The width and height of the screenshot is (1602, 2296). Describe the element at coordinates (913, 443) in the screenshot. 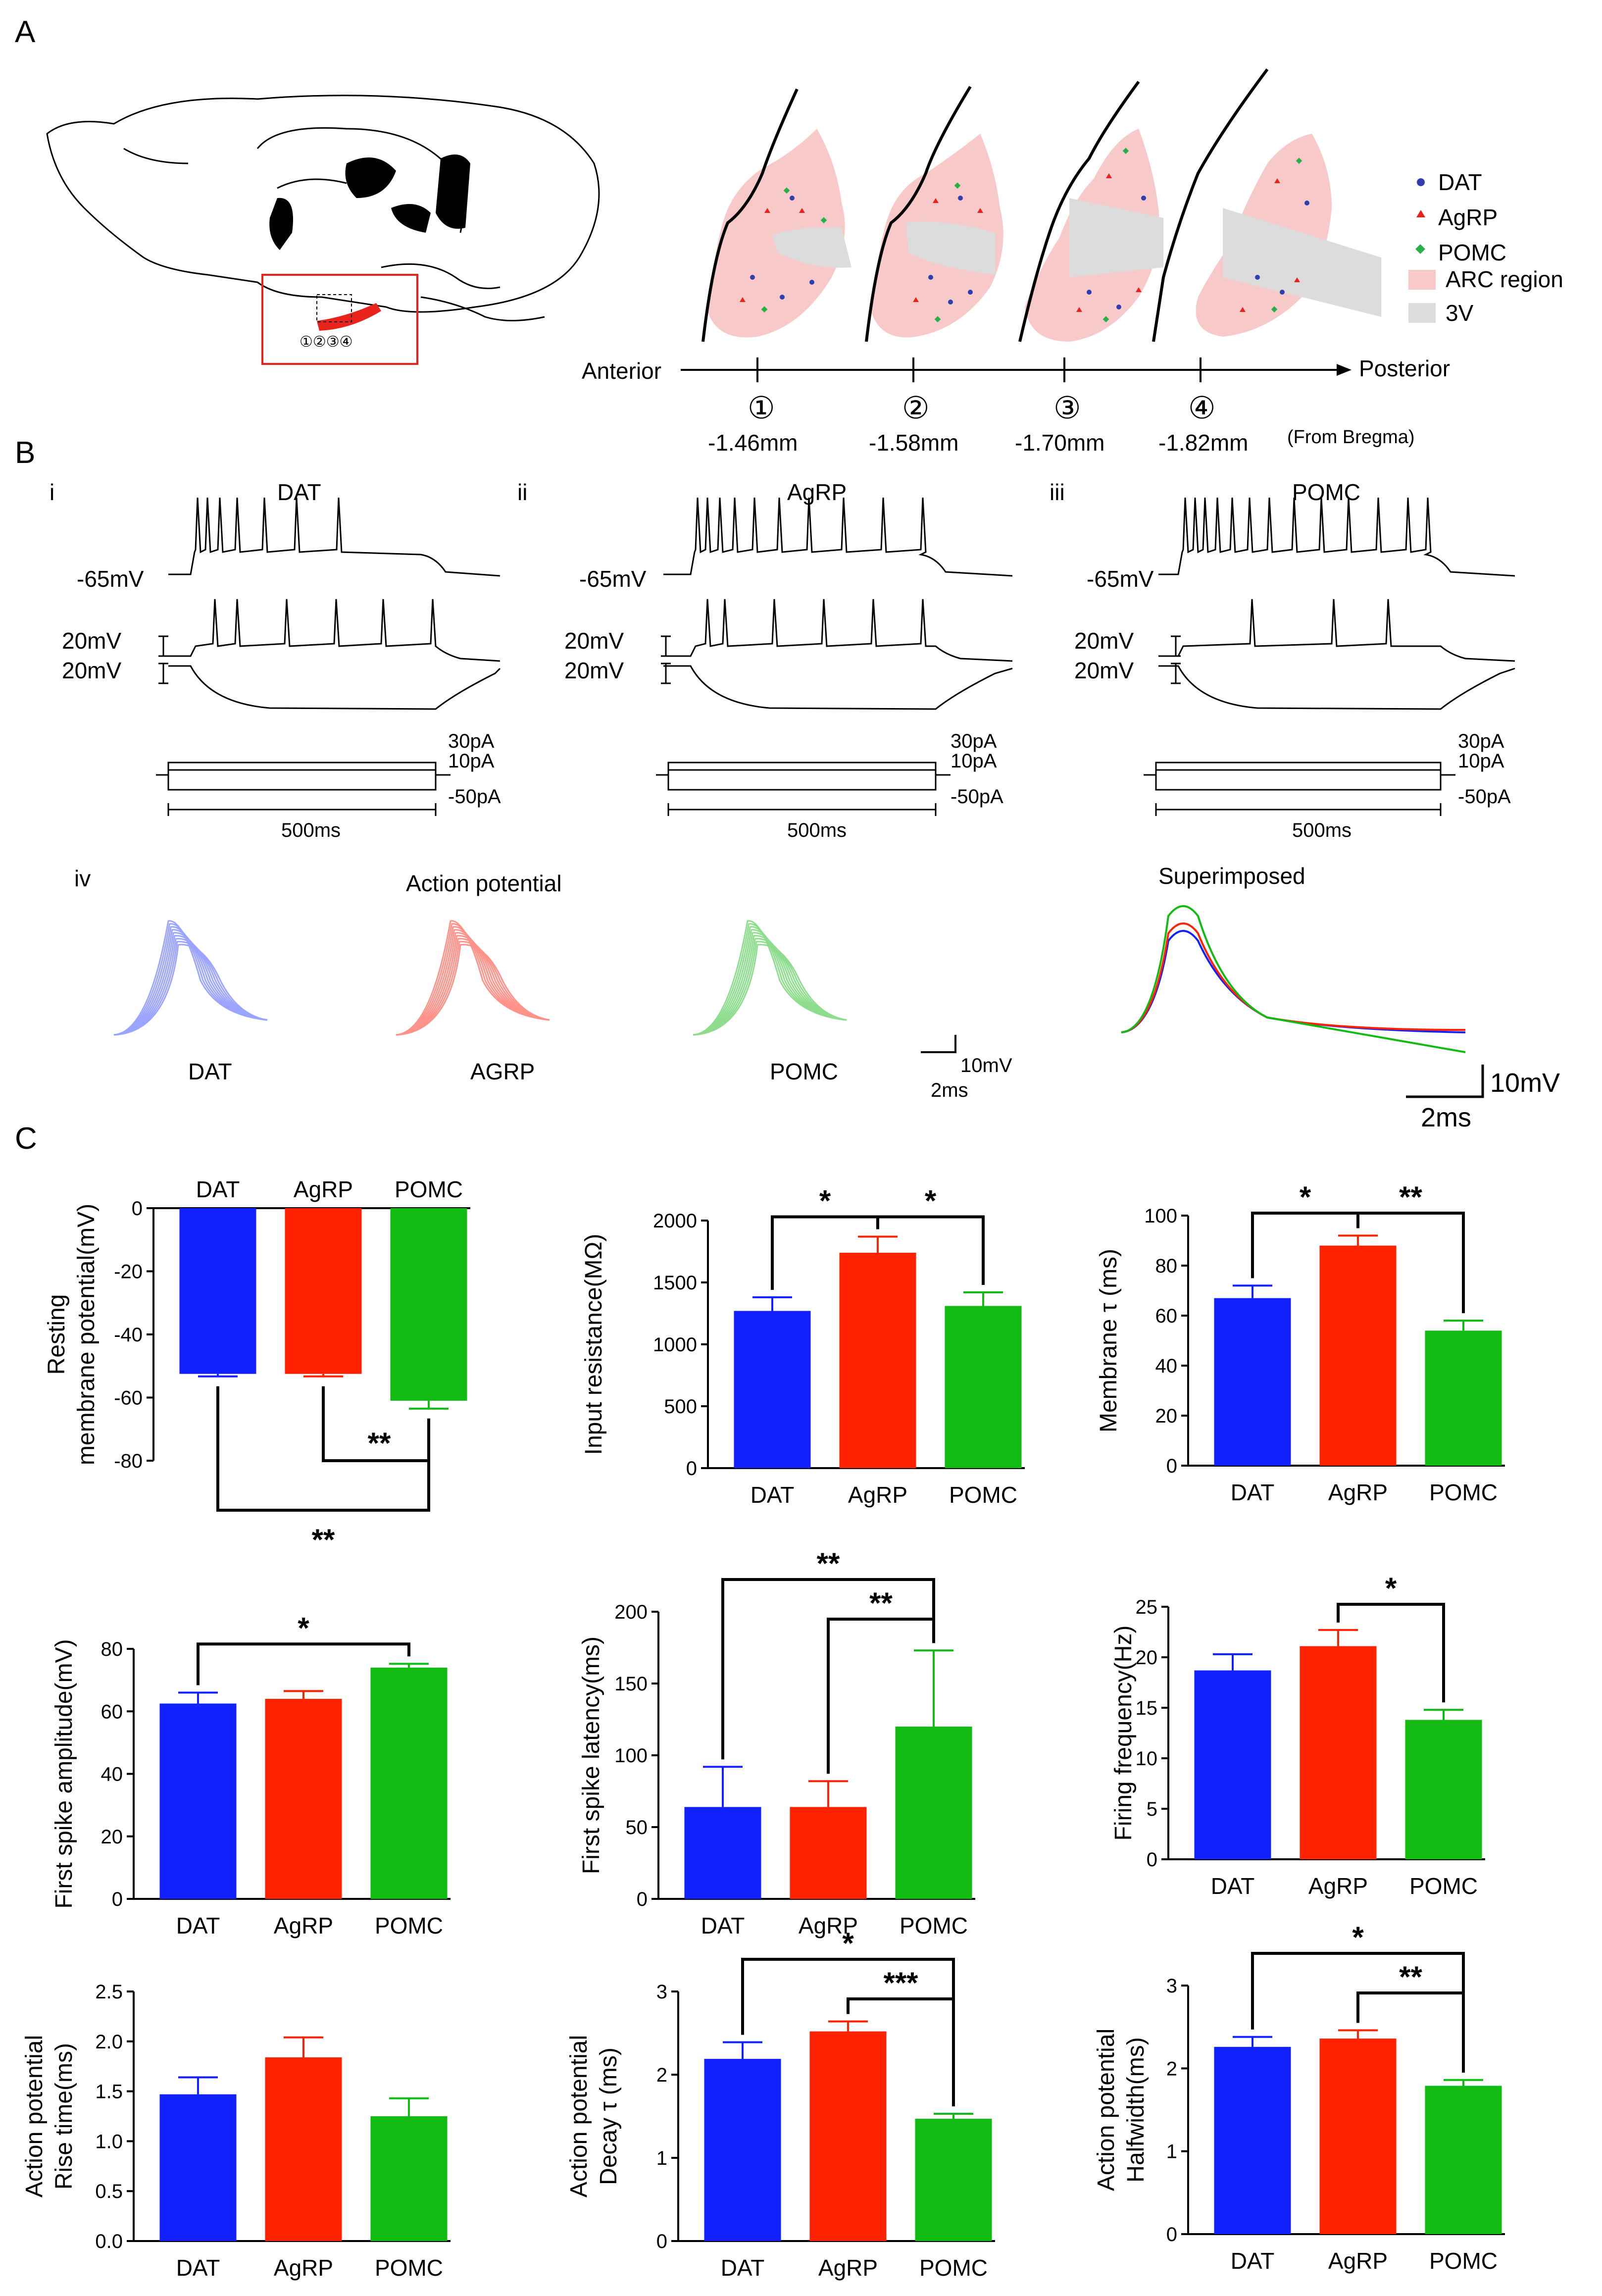

I see `section-2-position: -1.58mm` at that location.